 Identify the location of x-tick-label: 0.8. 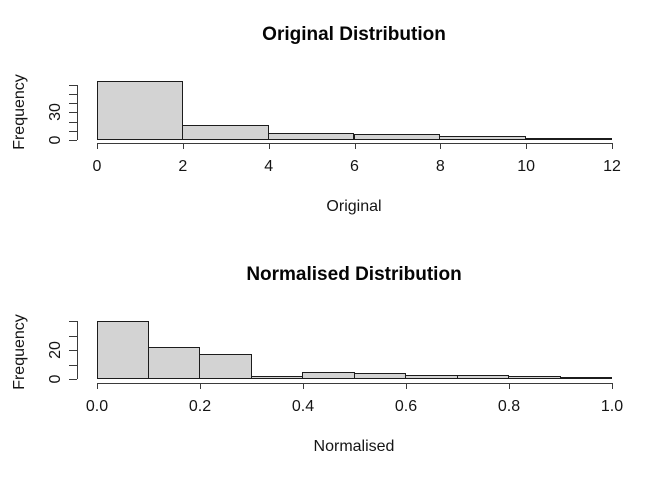
(509, 406).